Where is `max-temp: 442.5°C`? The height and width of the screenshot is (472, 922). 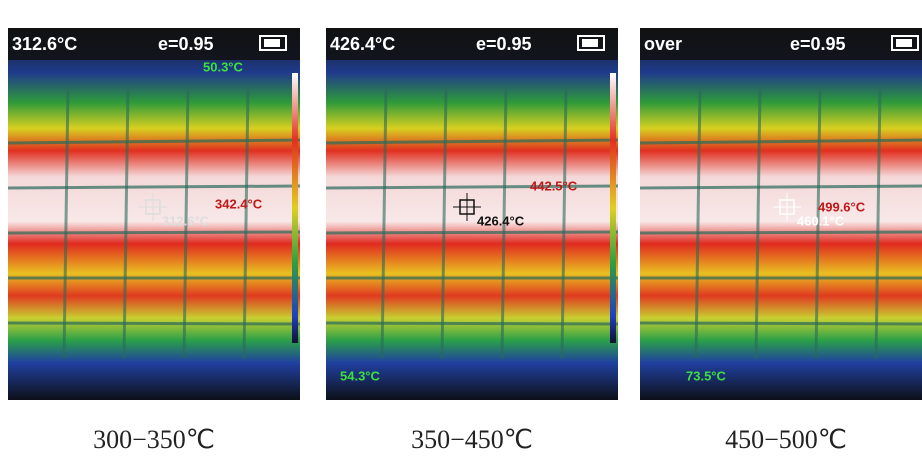 max-temp: 442.5°C is located at coordinates (554, 185).